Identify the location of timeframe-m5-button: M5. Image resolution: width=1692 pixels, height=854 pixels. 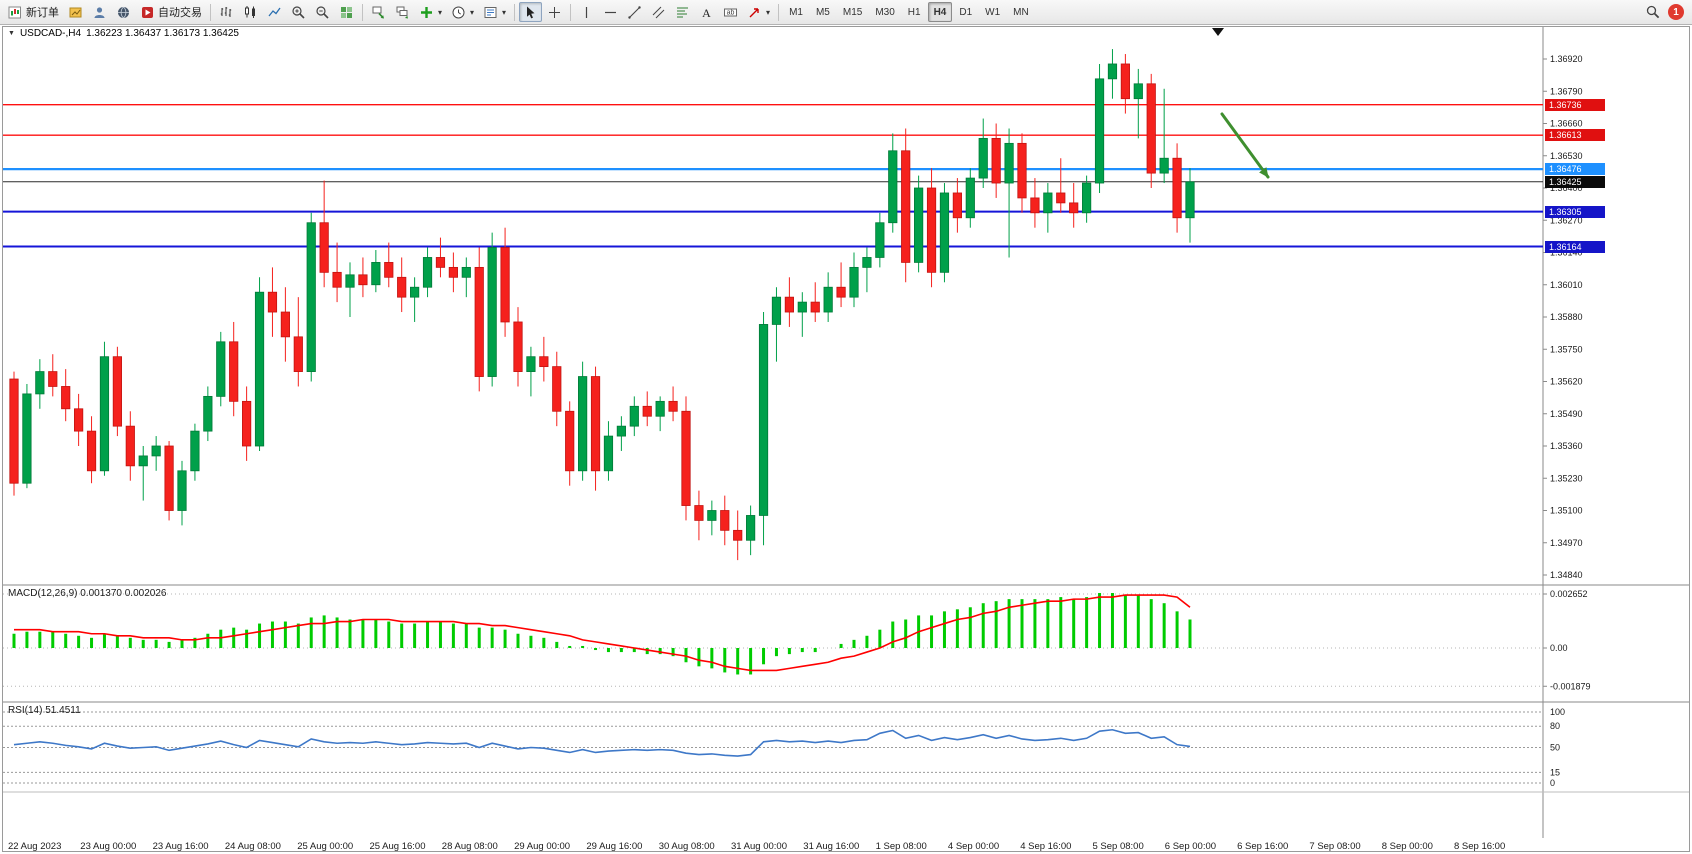
(822, 12).